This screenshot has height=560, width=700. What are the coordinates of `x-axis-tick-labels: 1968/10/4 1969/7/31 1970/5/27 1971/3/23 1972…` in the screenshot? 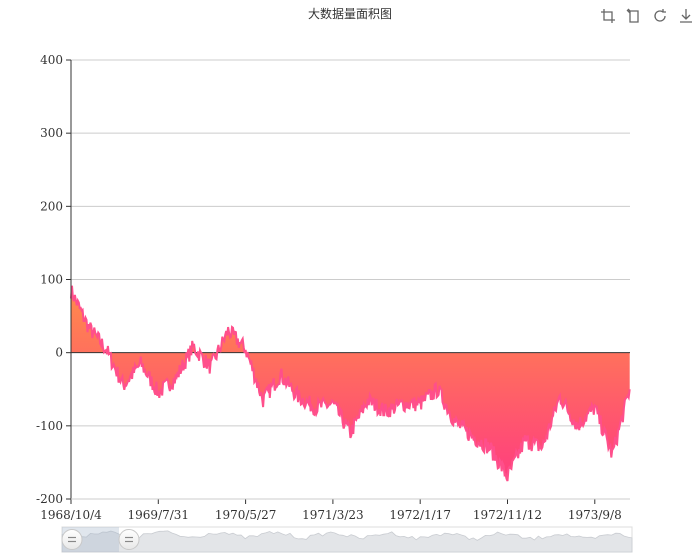 It's located at (331, 515).